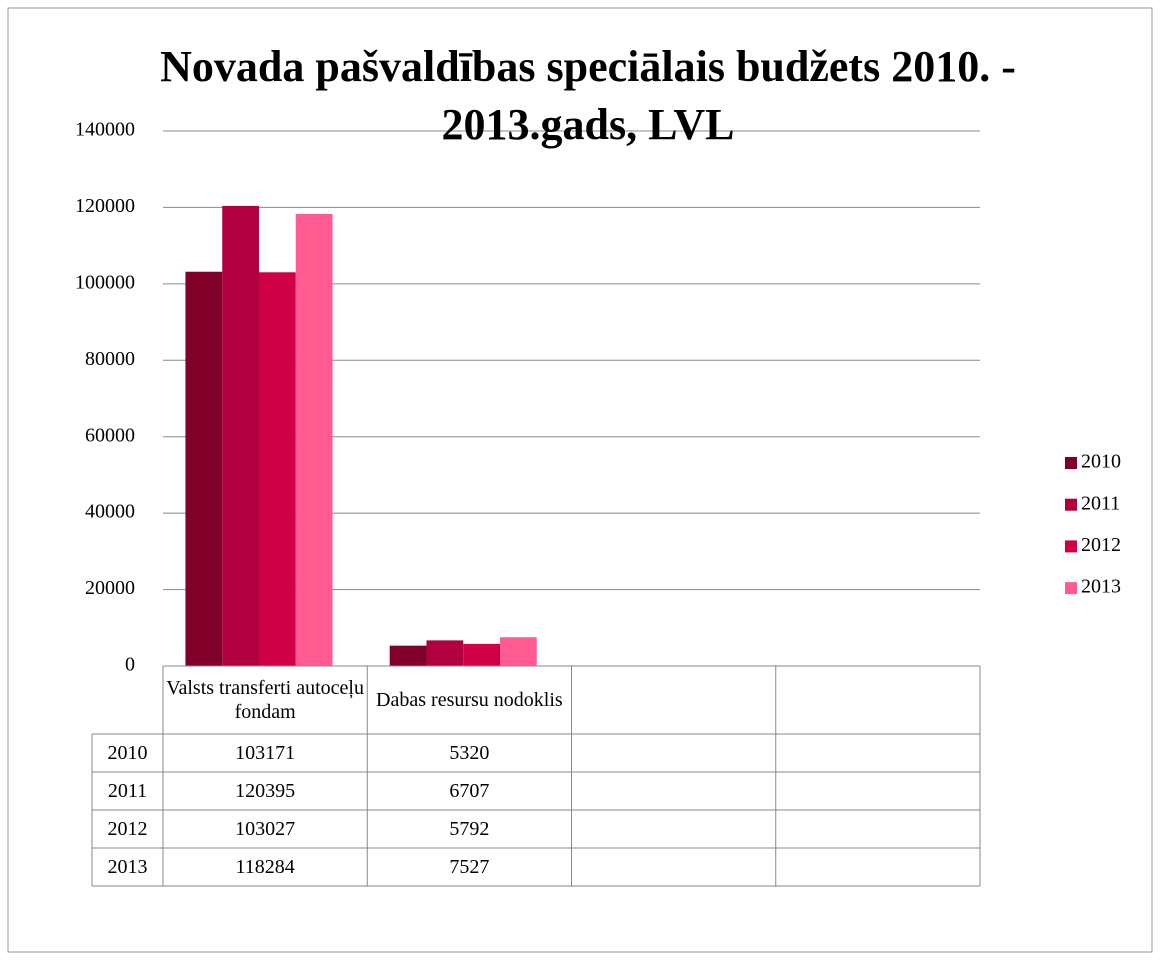  What do you see at coordinates (105, 282) in the screenshot?
I see `y-tick-label: 100000` at bounding box center [105, 282].